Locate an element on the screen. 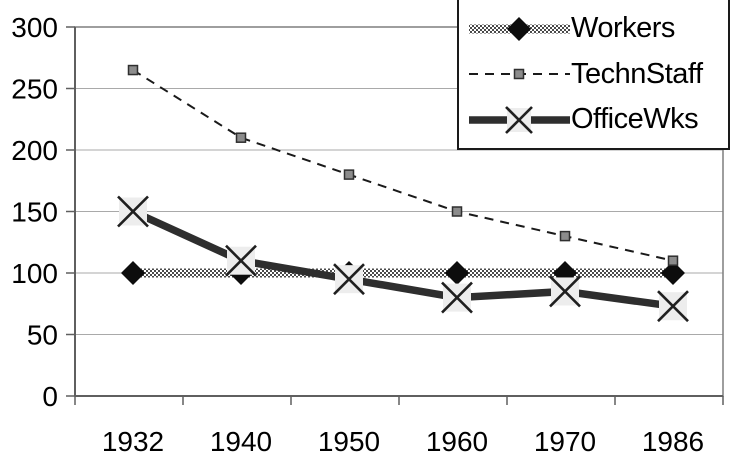 The height and width of the screenshot is (464, 732). x-tick-label: 1970 is located at coordinates (565, 441).